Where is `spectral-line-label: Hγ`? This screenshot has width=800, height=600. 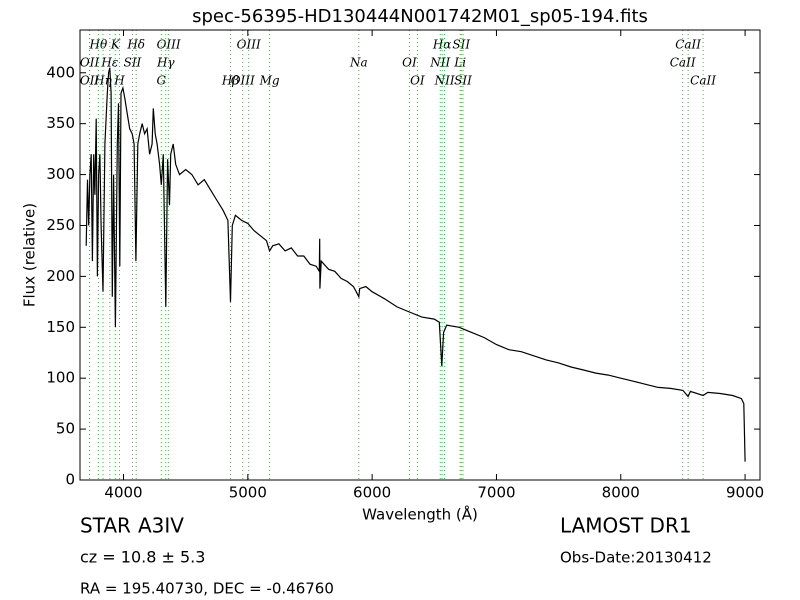 spectral-line-label: Hγ is located at coordinates (165, 63).